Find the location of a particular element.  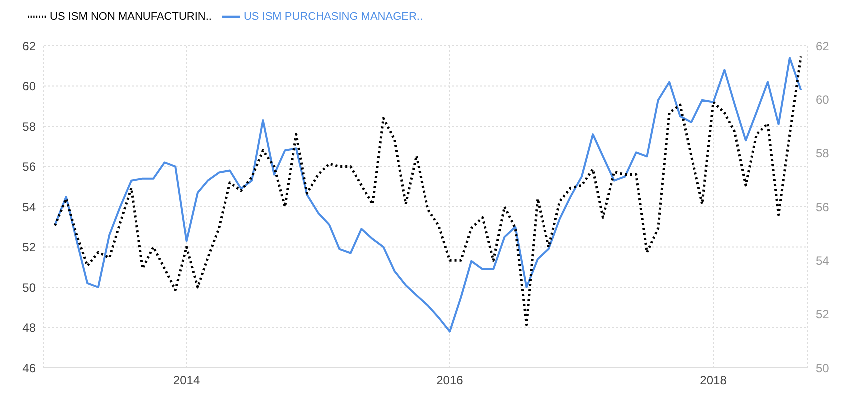

y2-tick-label: 52 is located at coordinates (823, 315).